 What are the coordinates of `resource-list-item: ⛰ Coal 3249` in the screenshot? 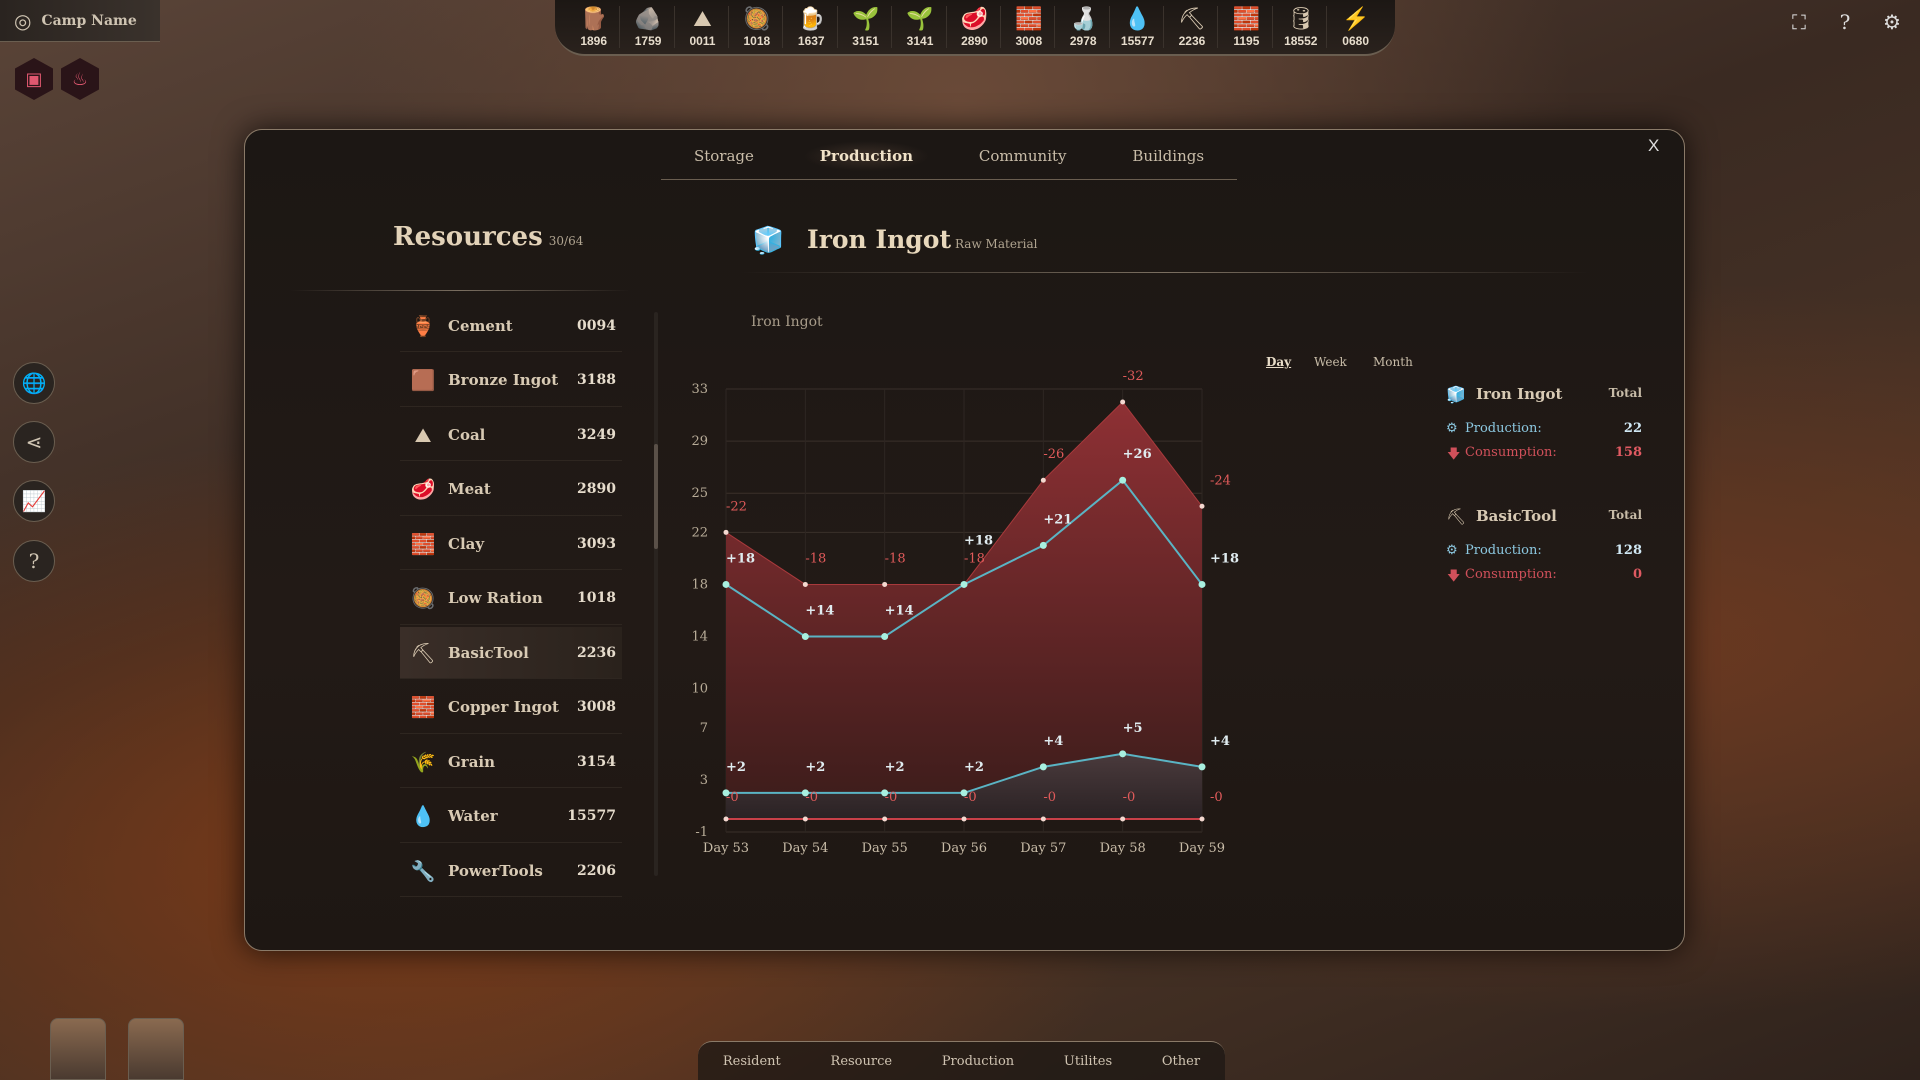 It's located at (511, 435).